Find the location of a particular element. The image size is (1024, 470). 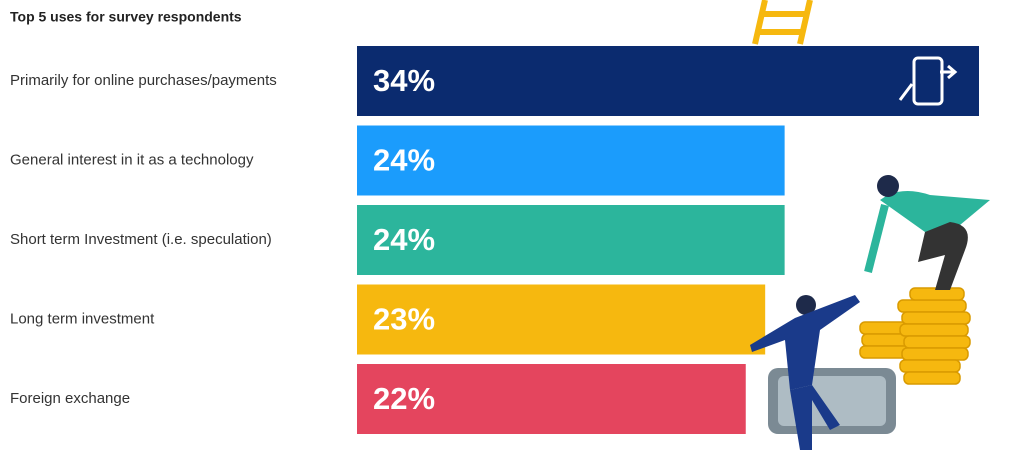

value-label: 22% is located at coordinates (404, 398).